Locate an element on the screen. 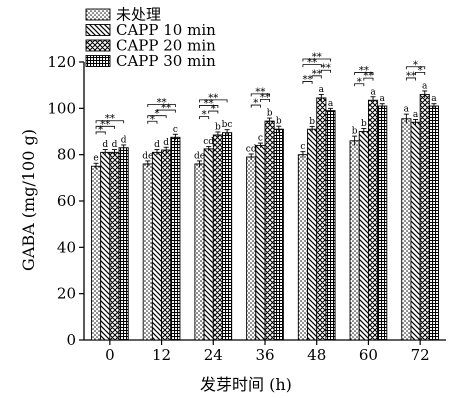  y-tick-label: 80 is located at coordinates (66, 155).